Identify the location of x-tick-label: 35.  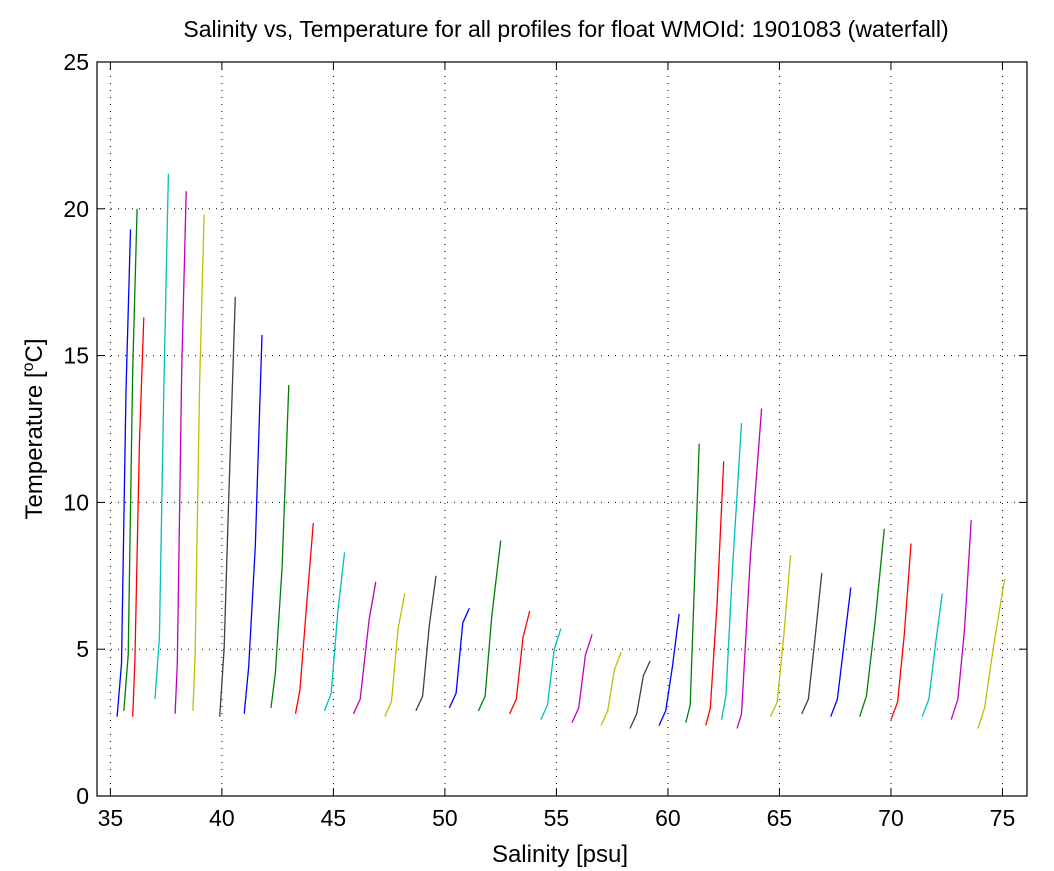
(111, 818).